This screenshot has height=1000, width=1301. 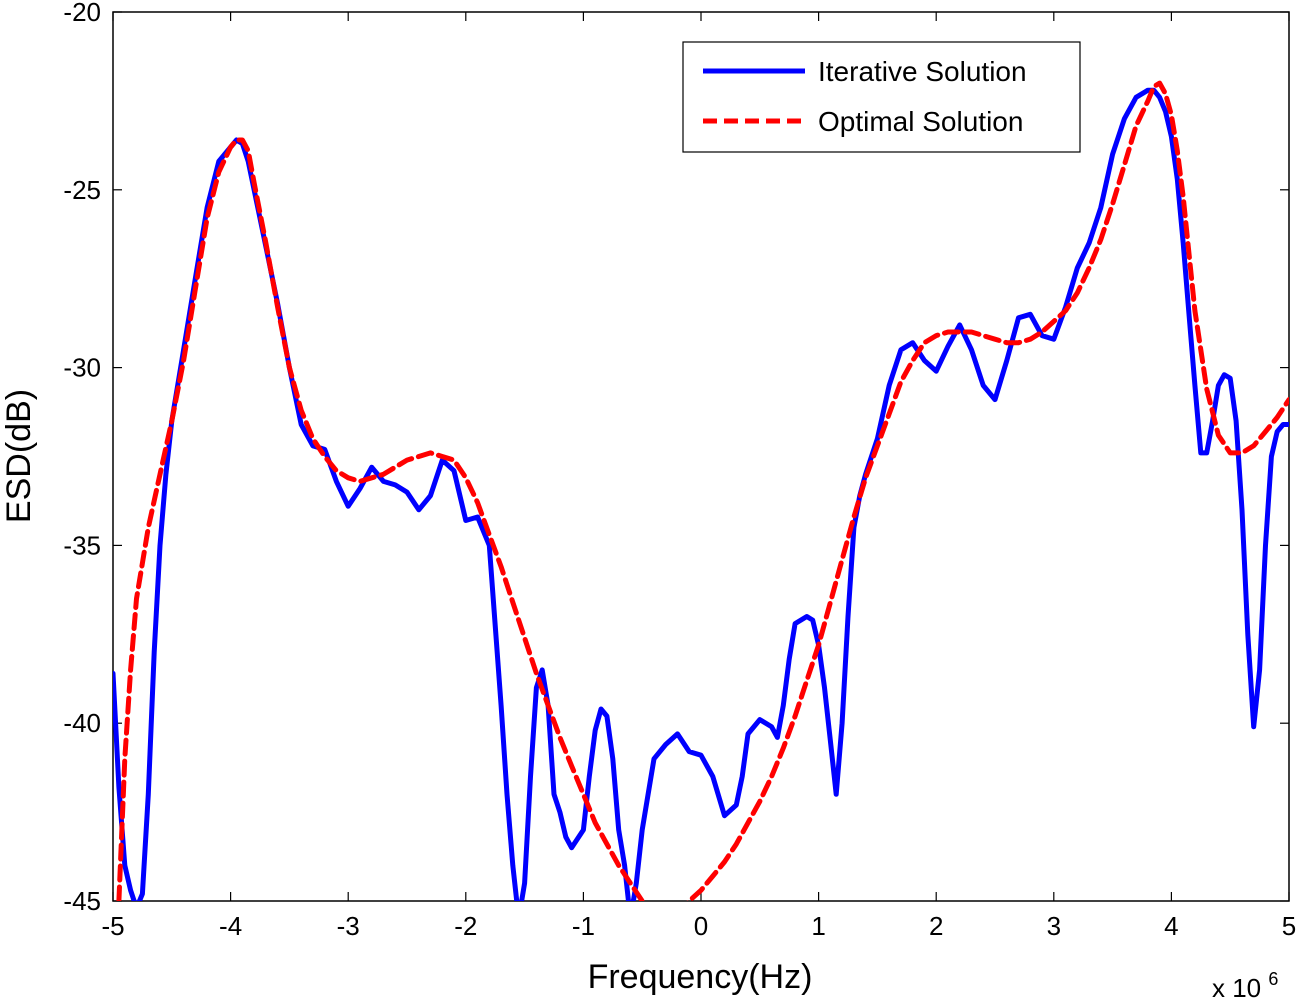 What do you see at coordinates (82, 545) in the screenshot?
I see `y-tick-label: -35` at bounding box center [82, 545].